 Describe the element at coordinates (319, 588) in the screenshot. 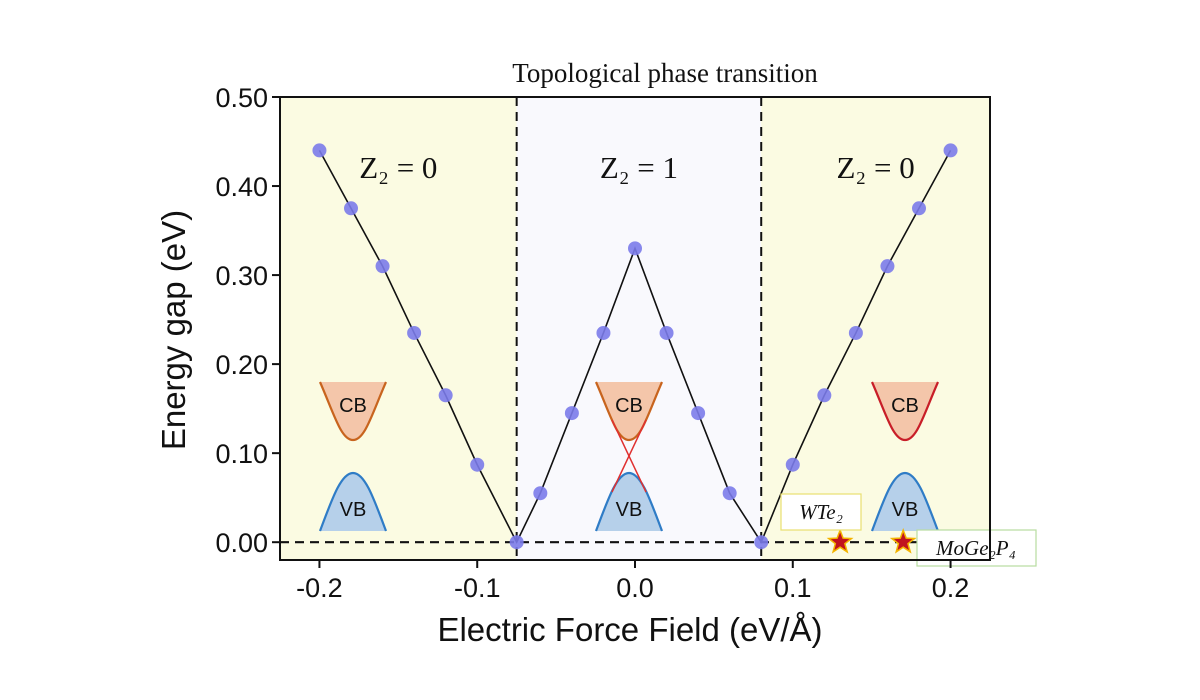

I see `x-tick-label: -0.2` at that location.